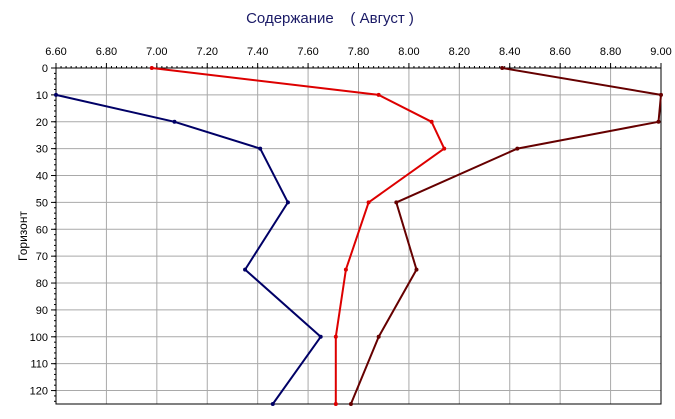  What do you see at coordinates (42, 311) in the screenshot?
I see `y-tick-label-9: 90` at bounding box center [42, 311].